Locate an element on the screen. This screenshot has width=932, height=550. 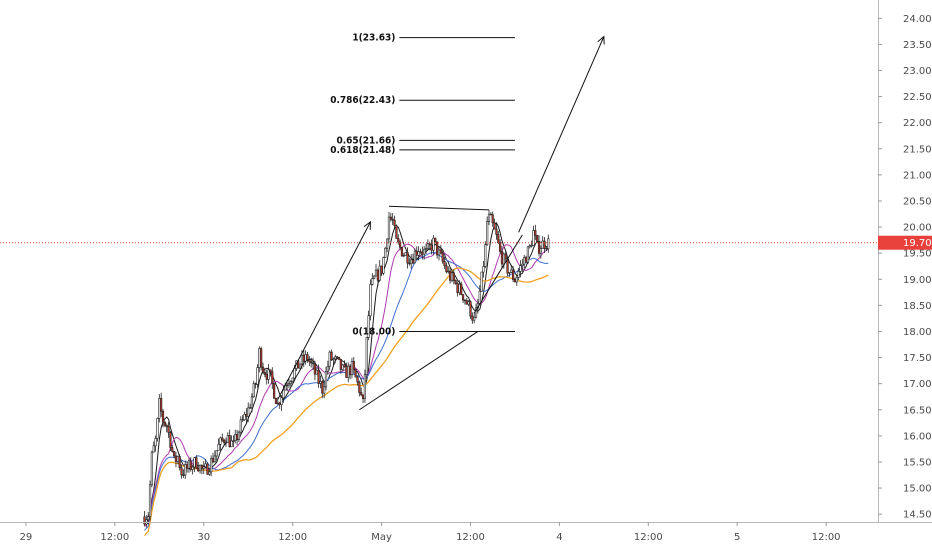
arrow-head is located at coordinates (601, 40).